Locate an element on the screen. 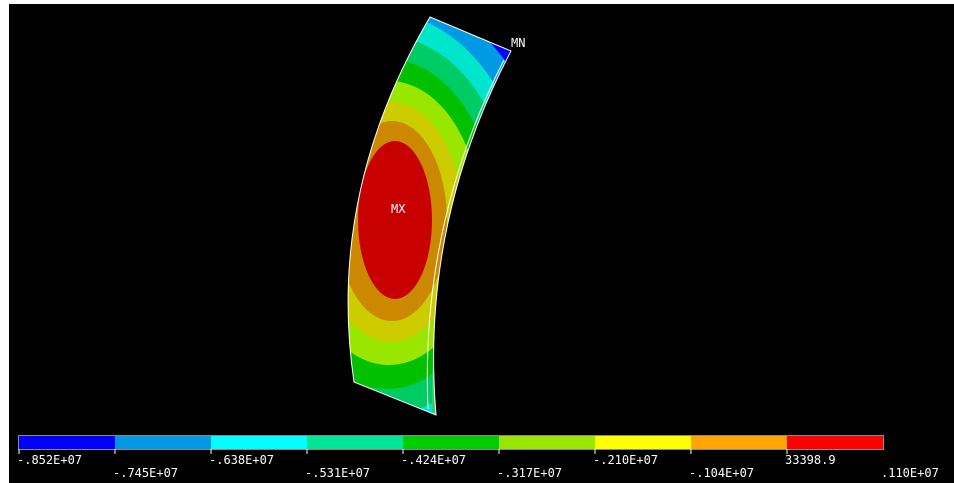 The height and width of the screenshot is (483, 954). max-marker-label: MX is located at coordinates (398, 209).